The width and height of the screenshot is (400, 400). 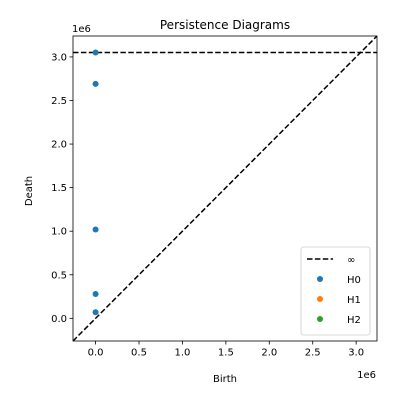 What do you see at coordinates (59, 232) in the screenshot?
I see `y-tick-label: 1.0` at bounding box center [59, 232].